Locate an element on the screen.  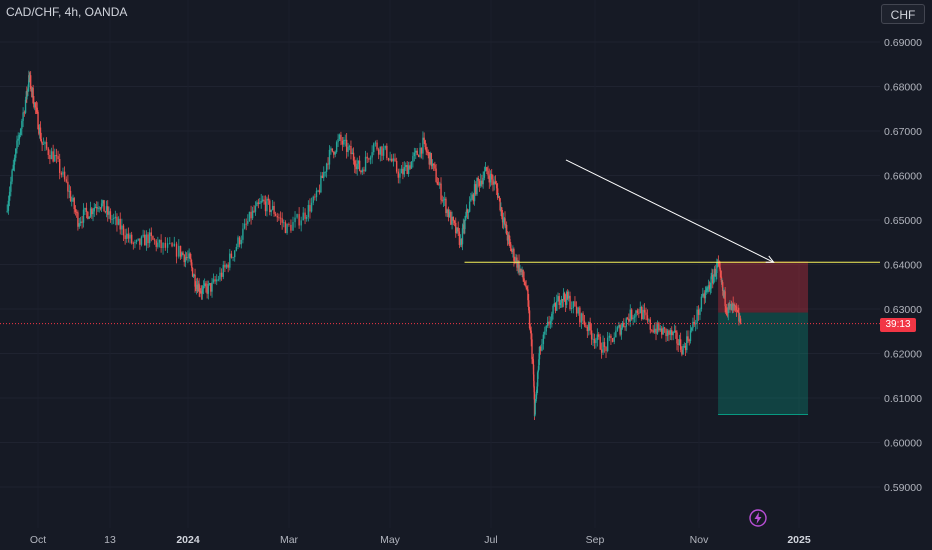
lightning-icon is located at coordinates (758, 518).